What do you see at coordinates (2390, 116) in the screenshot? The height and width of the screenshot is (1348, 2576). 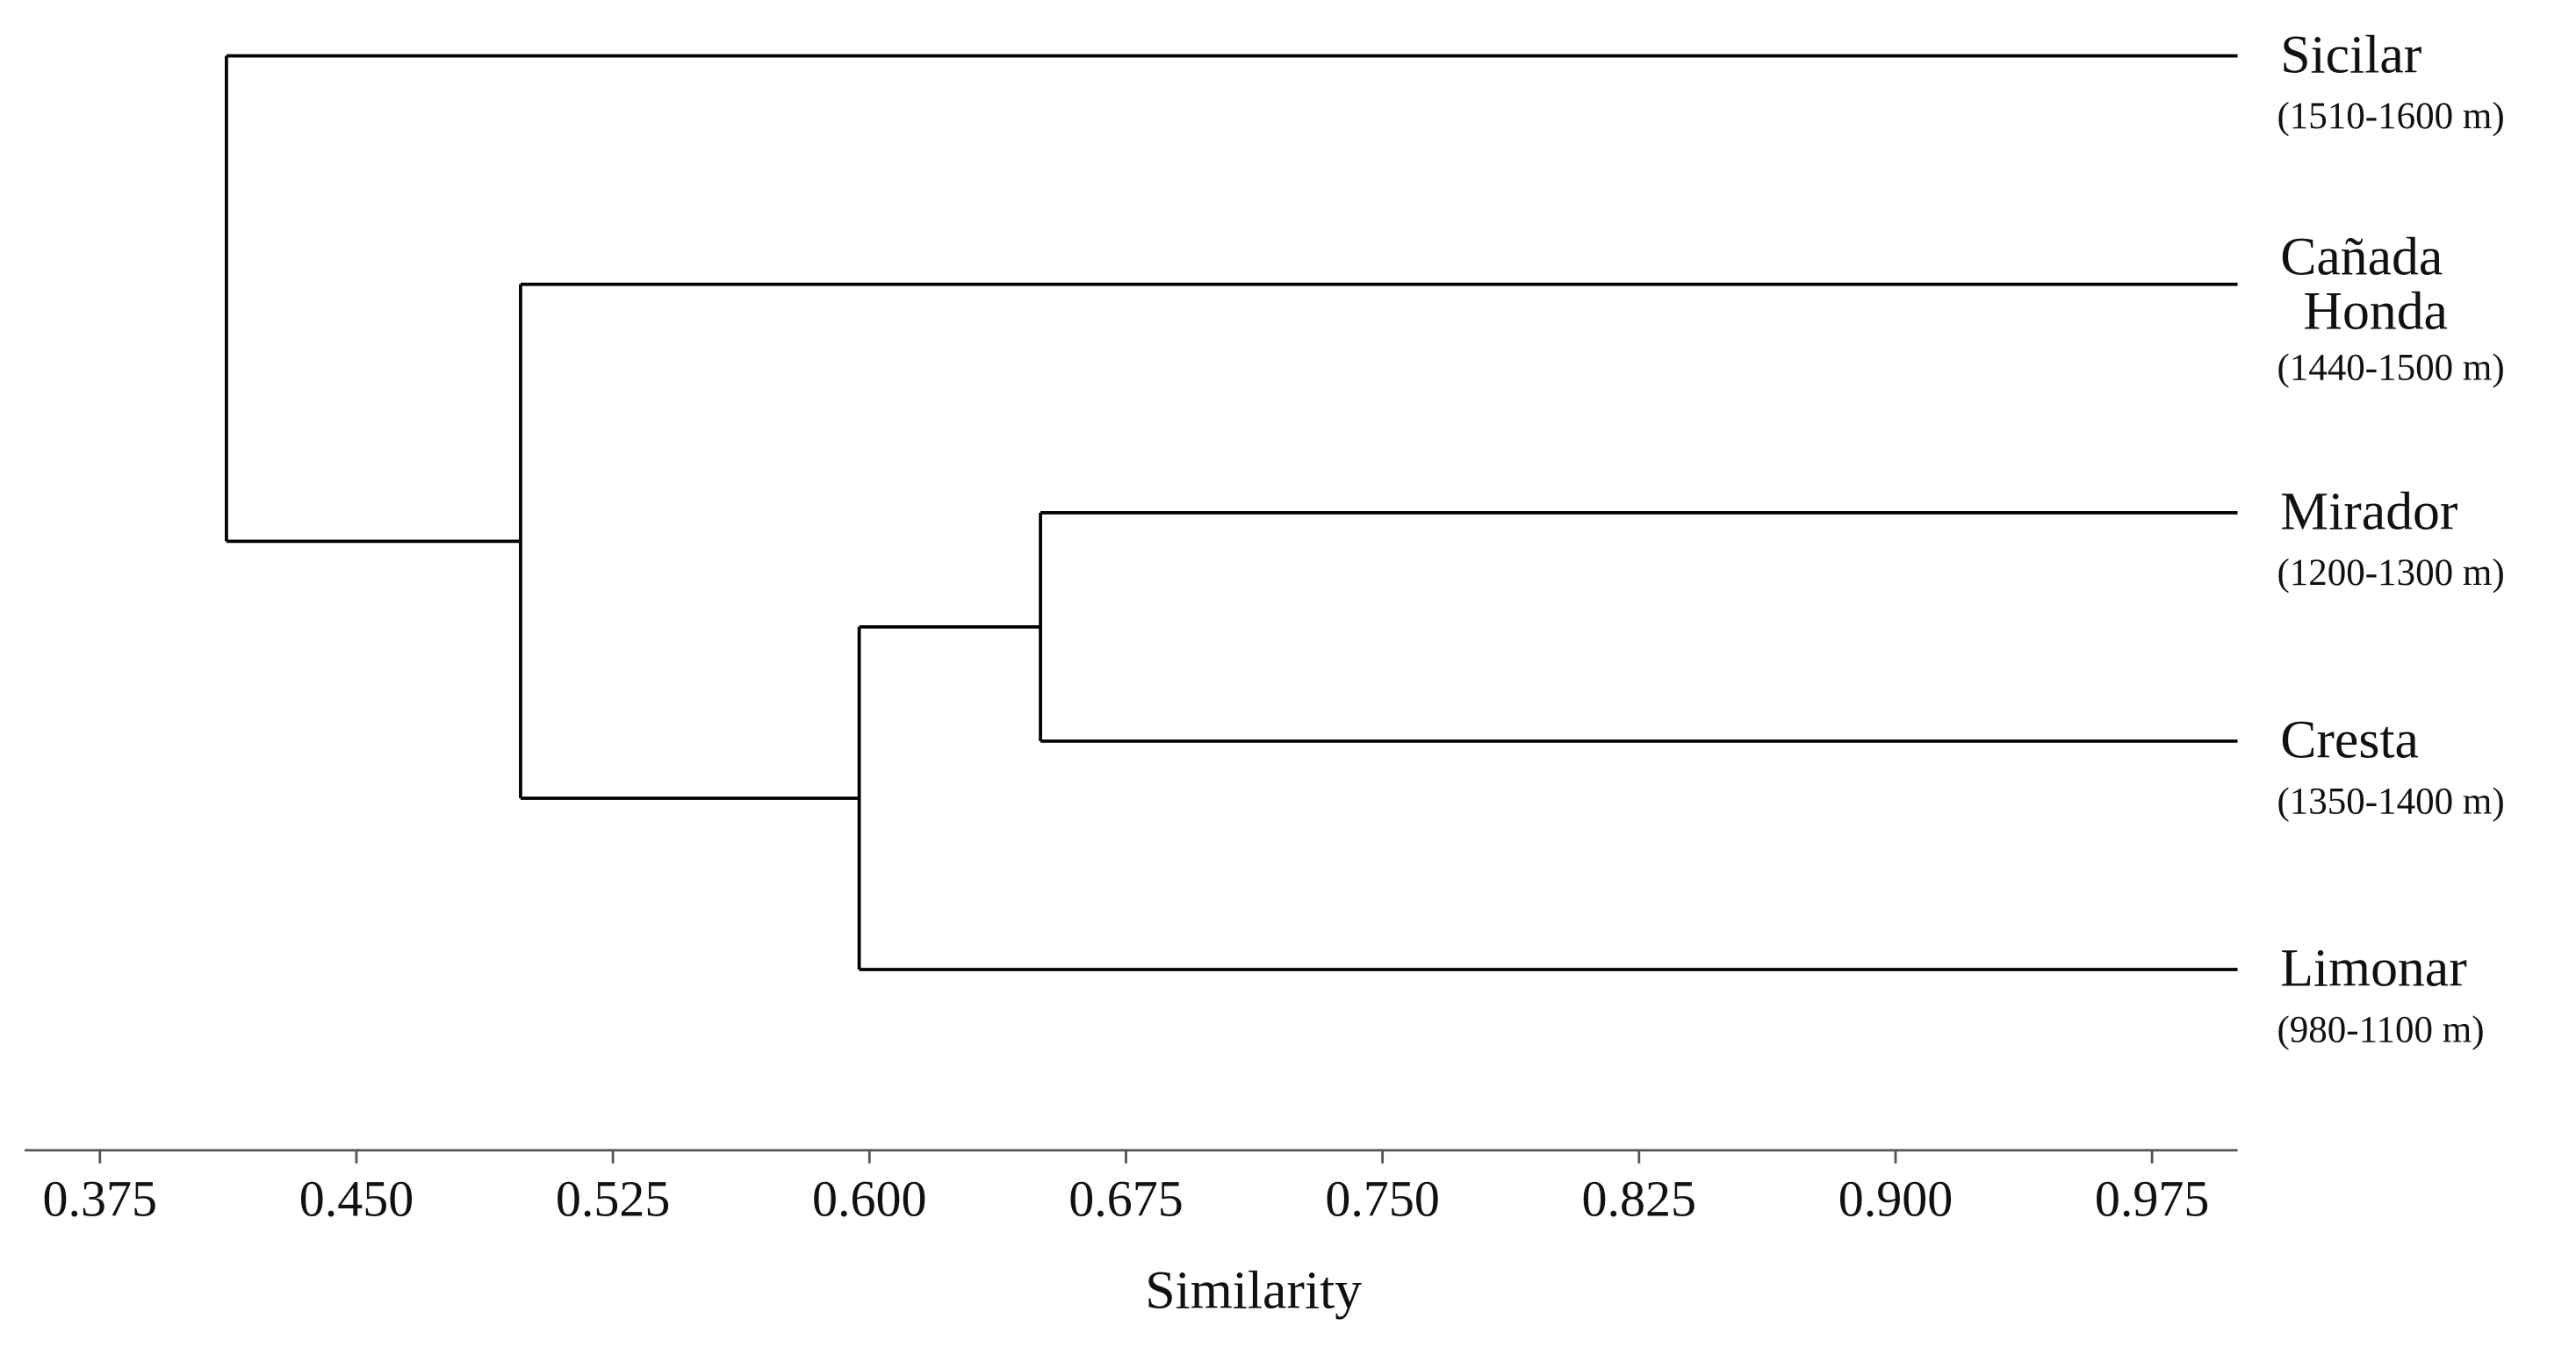 I see `leaf-subtitle: (1510-1600 m)` at bounding box center [2390, 116].